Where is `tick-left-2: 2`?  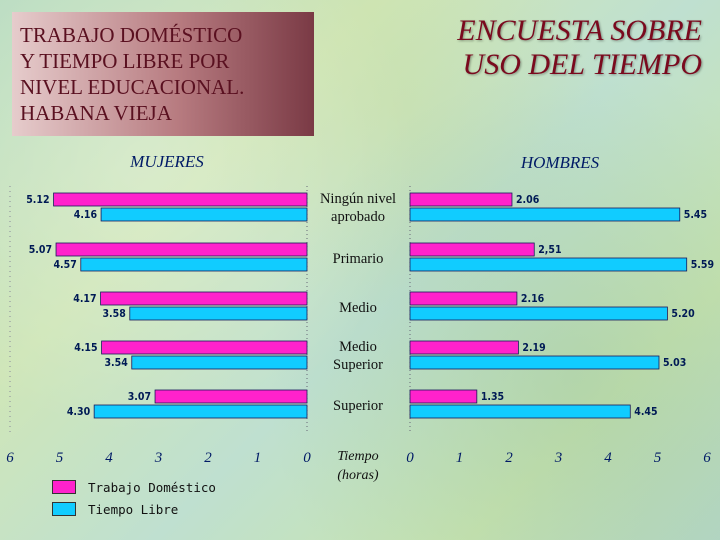 tick-left-2: 2 is located at coordinates (208, 458).